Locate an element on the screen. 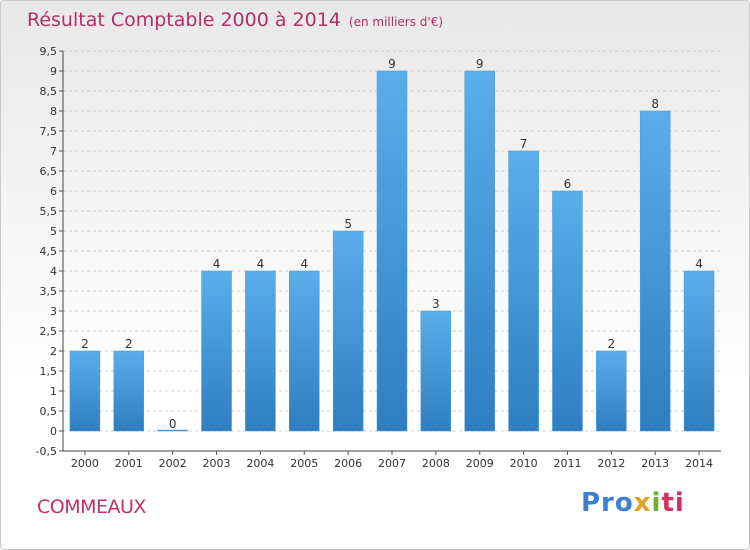 The width and height of the screenshot is (750, 550). y-tick-label: 1 is located at coordinates (53, 391).